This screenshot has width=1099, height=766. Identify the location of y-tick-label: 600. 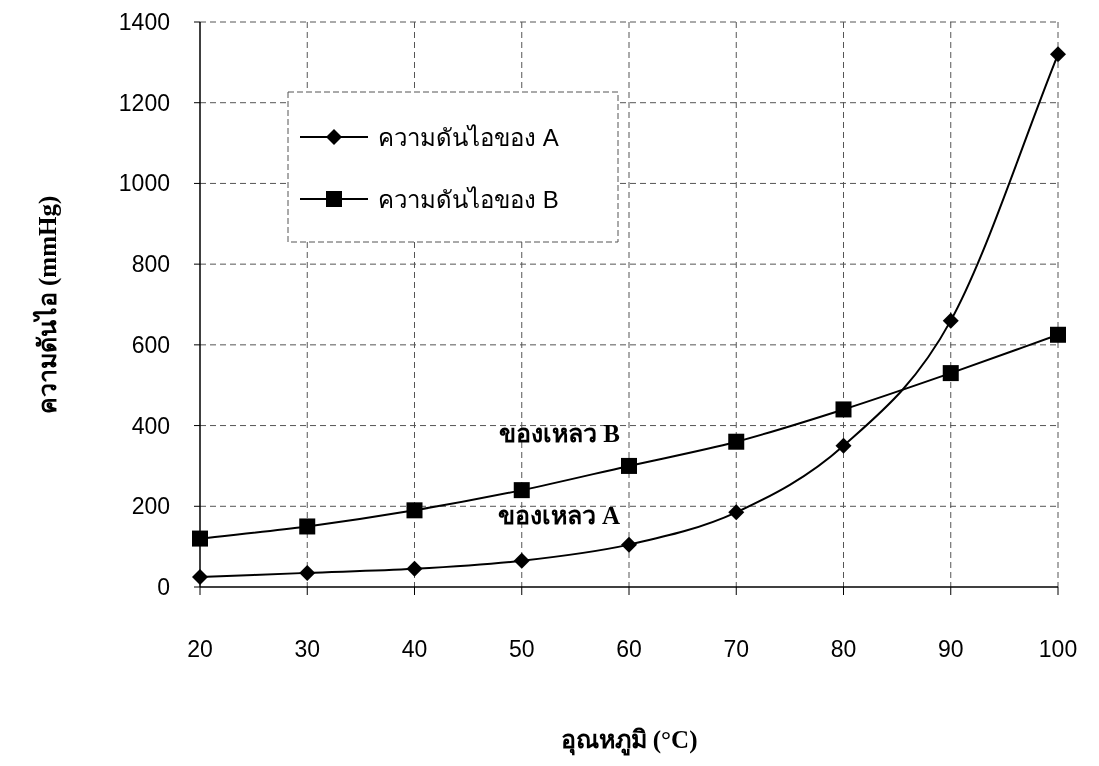
(150, 344).